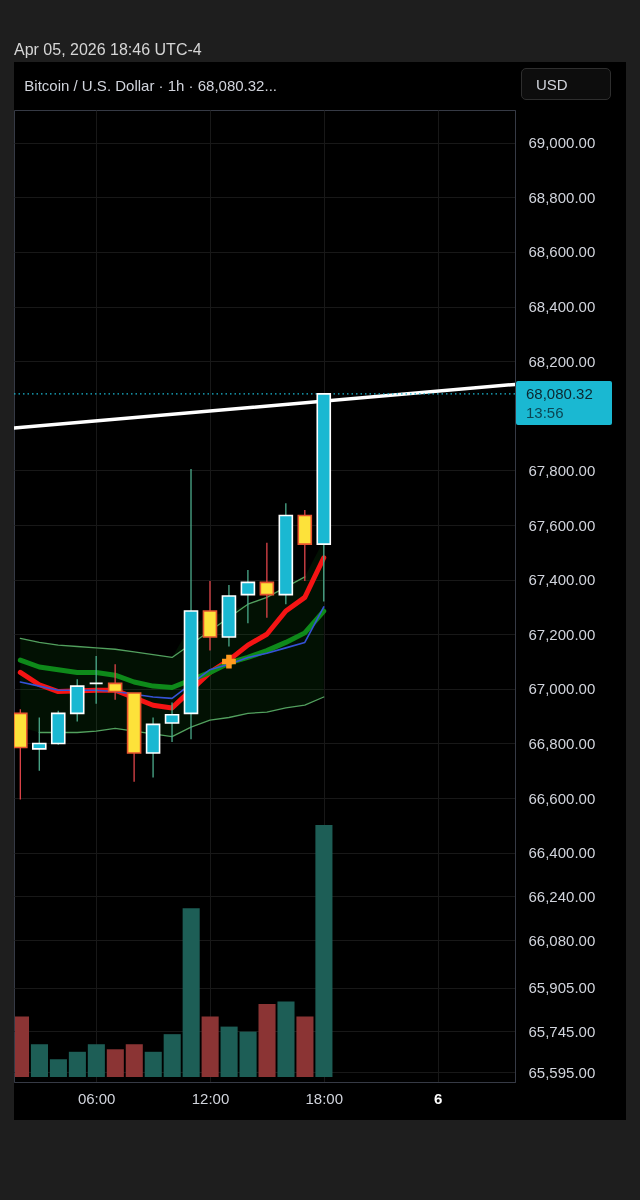  What do you see at coordinates (562, 252) in the screenshot?
I see `y-tick-label: 68,600.00` at bounding box center [562, 252].